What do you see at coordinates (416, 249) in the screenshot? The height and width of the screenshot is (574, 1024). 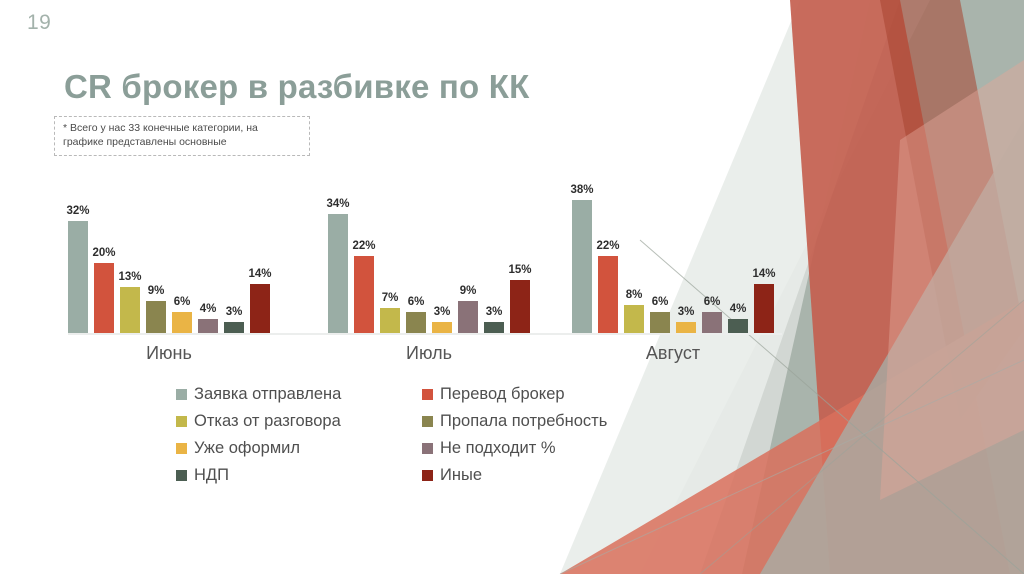 I see `bar-июль-3: 6%` at bounding box center [416, 249].